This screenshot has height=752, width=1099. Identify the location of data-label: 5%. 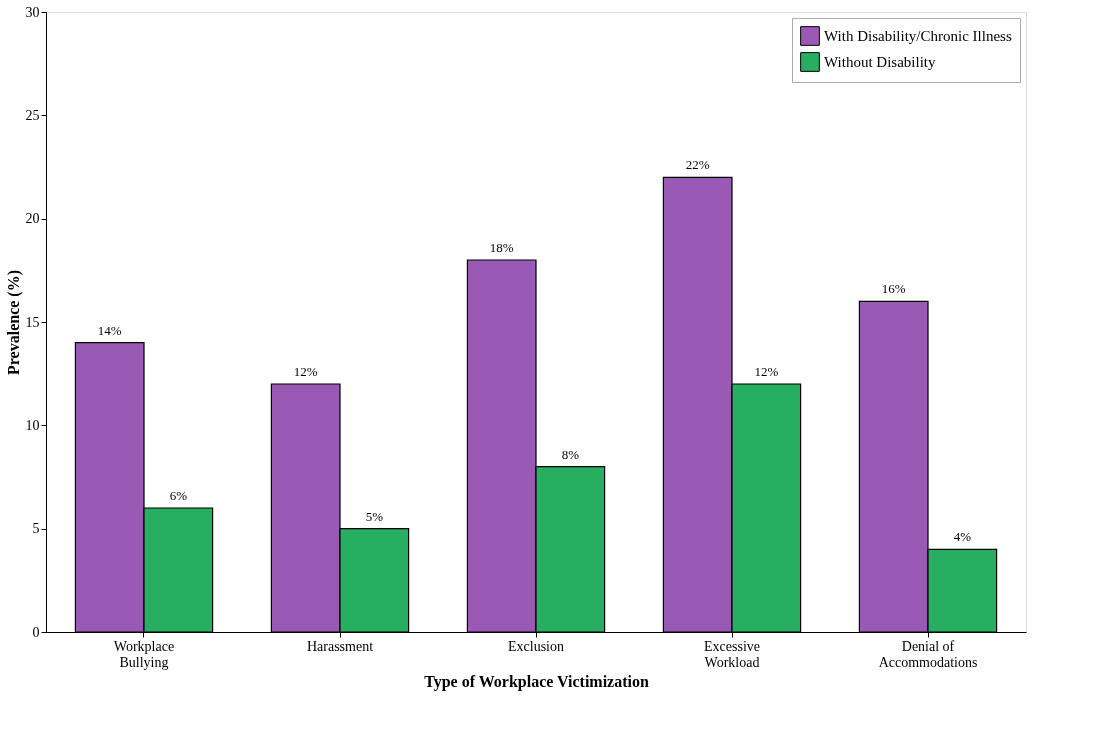
(374, 516).